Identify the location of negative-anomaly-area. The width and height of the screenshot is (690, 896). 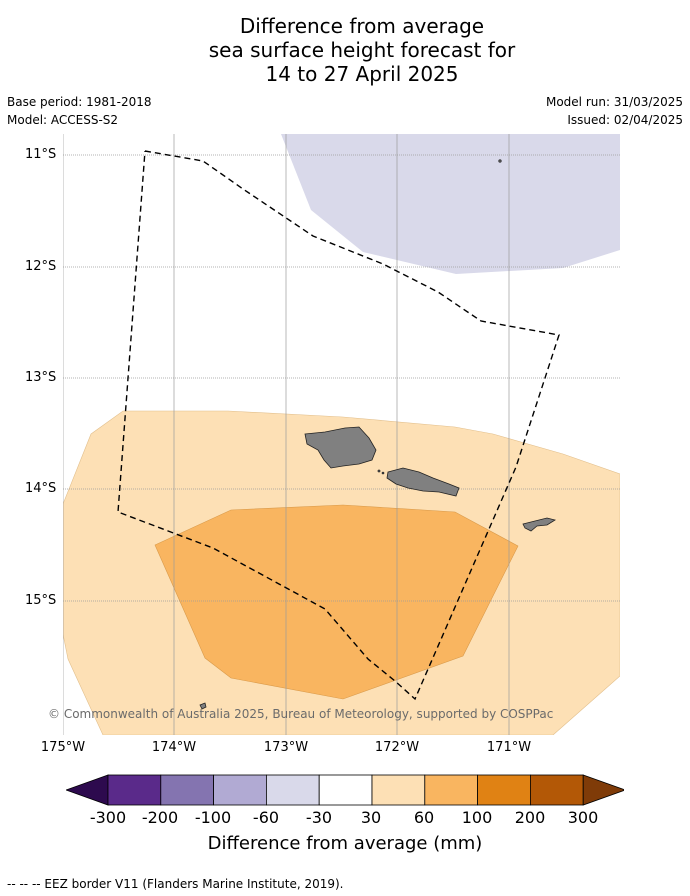
(450, 204).